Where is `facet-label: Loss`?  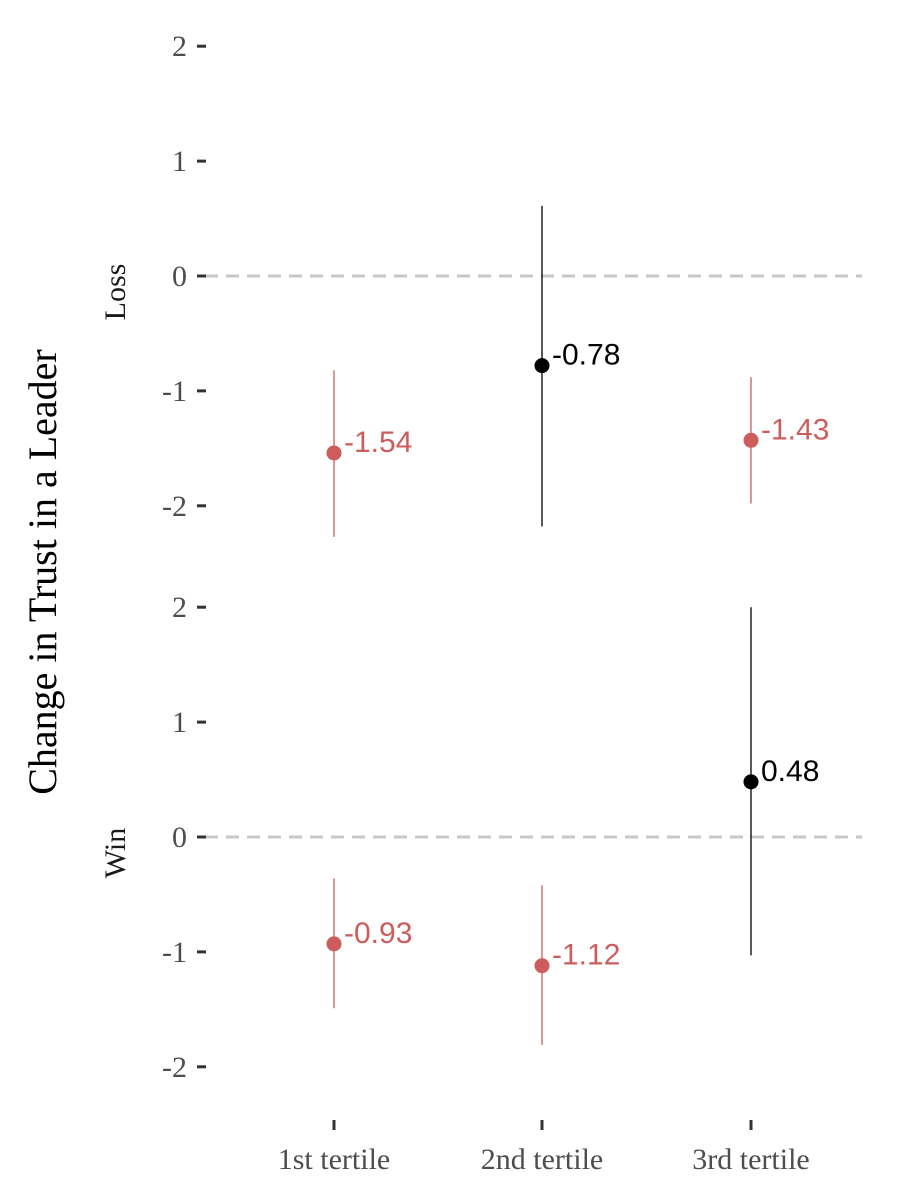 facet-label: Loss is located at coordinates (115, 292).